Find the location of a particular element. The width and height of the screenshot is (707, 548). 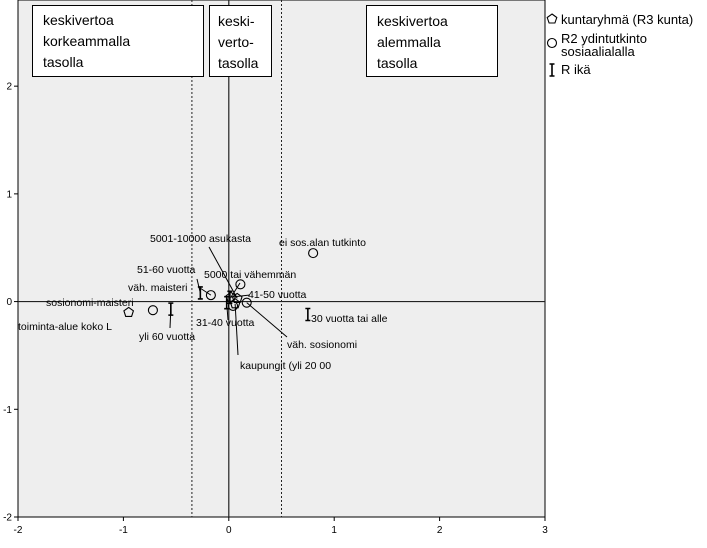

legend-label: sosiaalialalla is located at coordinates (598, 51).